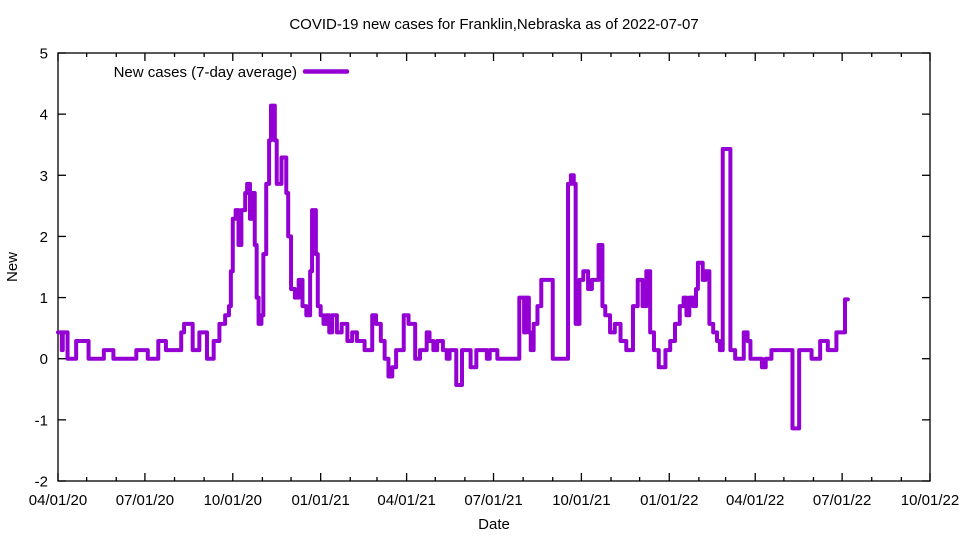  Describe the element at coordinates (44, 298) in the screenshot. I see `y-tick-label: 1` at that location.